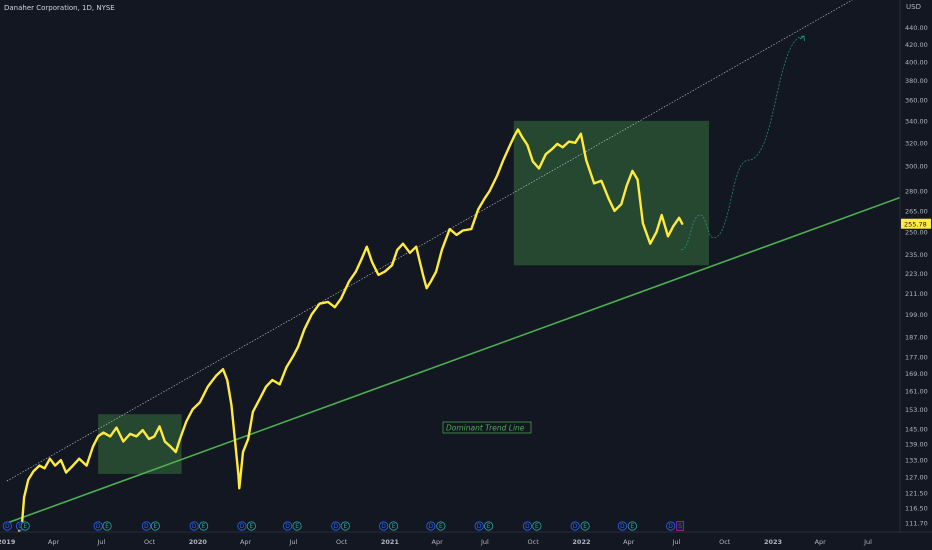 The image size is (932, 550). I want to click on y-tick-label: 121.50, so click(916, 493).